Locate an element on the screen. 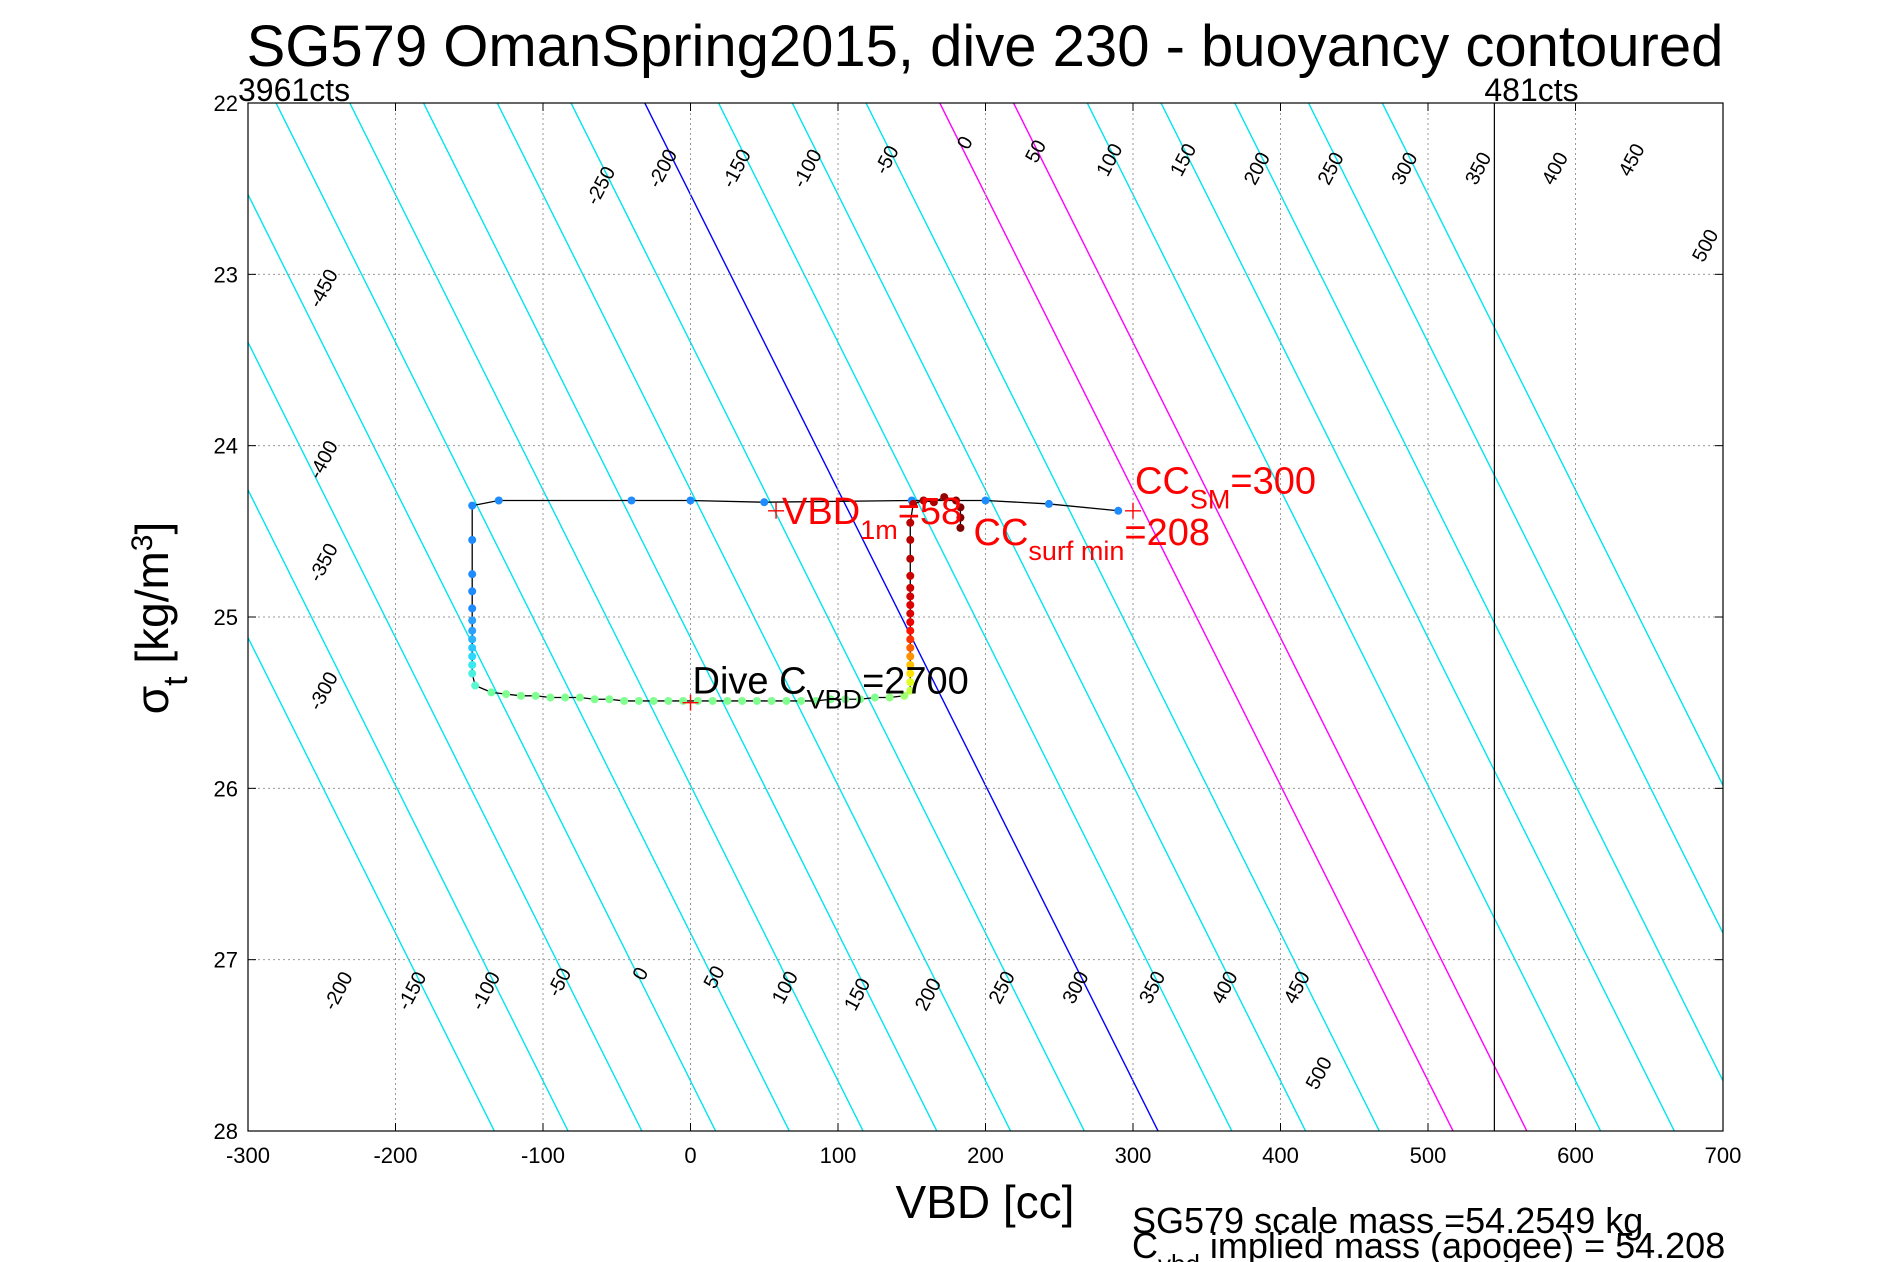 The width and height of the screenshot is (1891, 1262). contour-label: 50 is located at coordinates (715, 977).